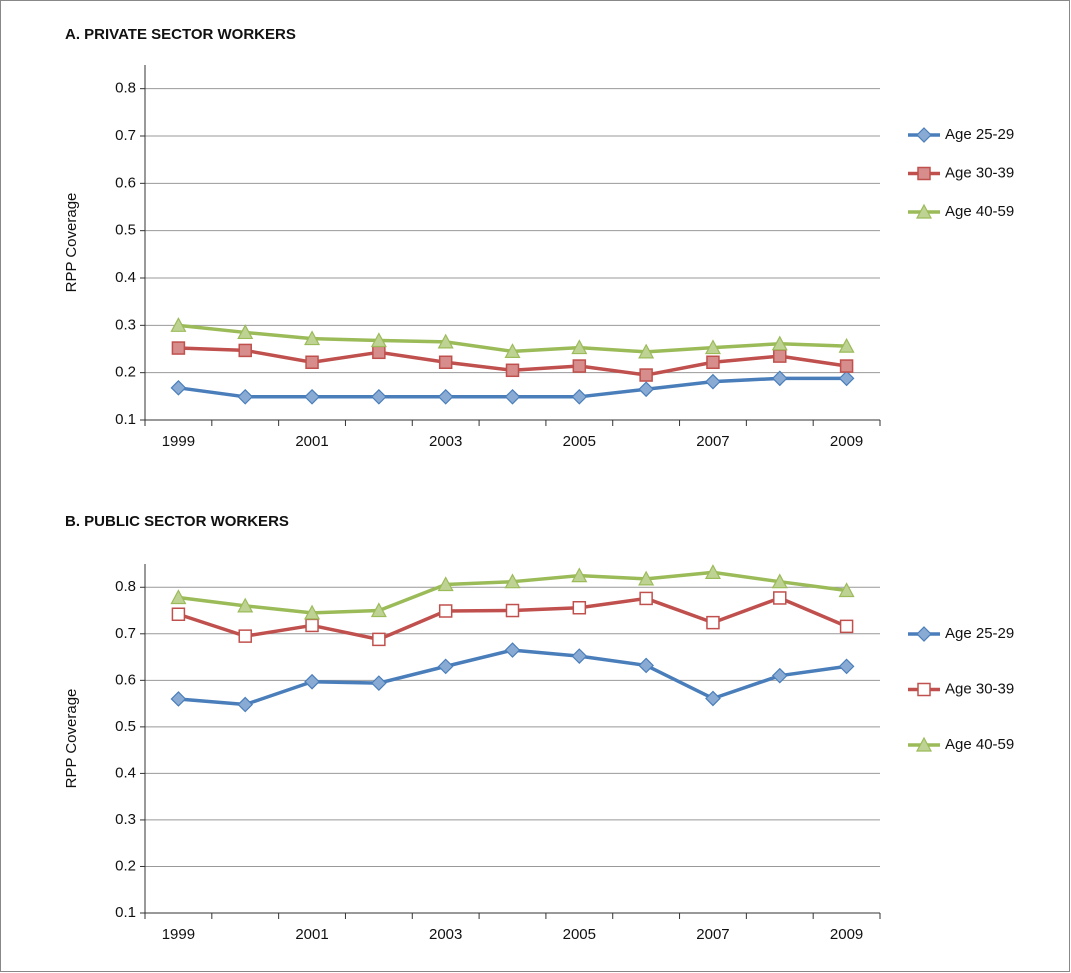  I want to click on y-tick-label: 0.3, so click(125, 324).